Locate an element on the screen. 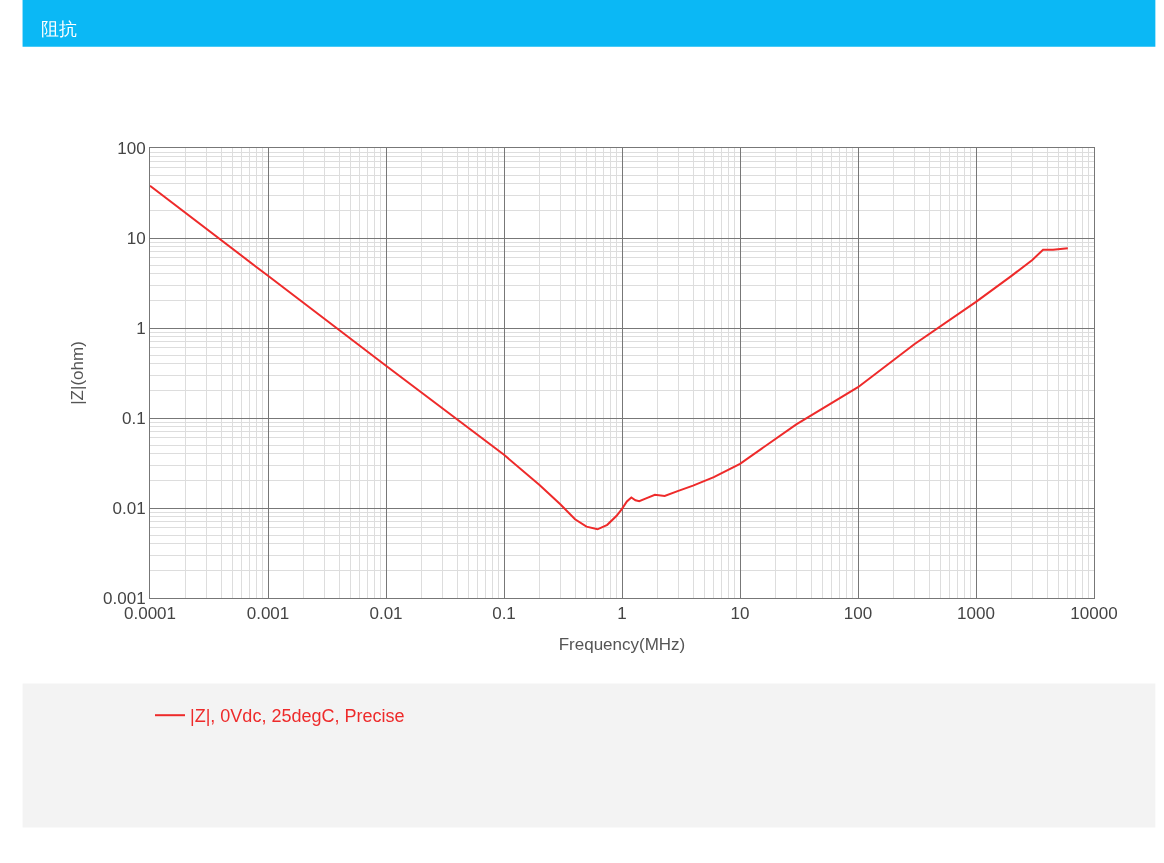 The width and height of the screenshot is (1164, 863). y-tick-label: 10 is located at coordinates (136, 238).